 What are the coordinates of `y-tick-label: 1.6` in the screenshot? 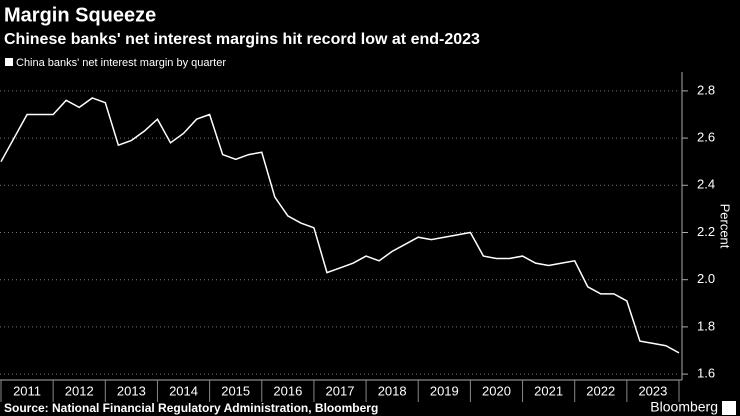 It's located at (706, 373).